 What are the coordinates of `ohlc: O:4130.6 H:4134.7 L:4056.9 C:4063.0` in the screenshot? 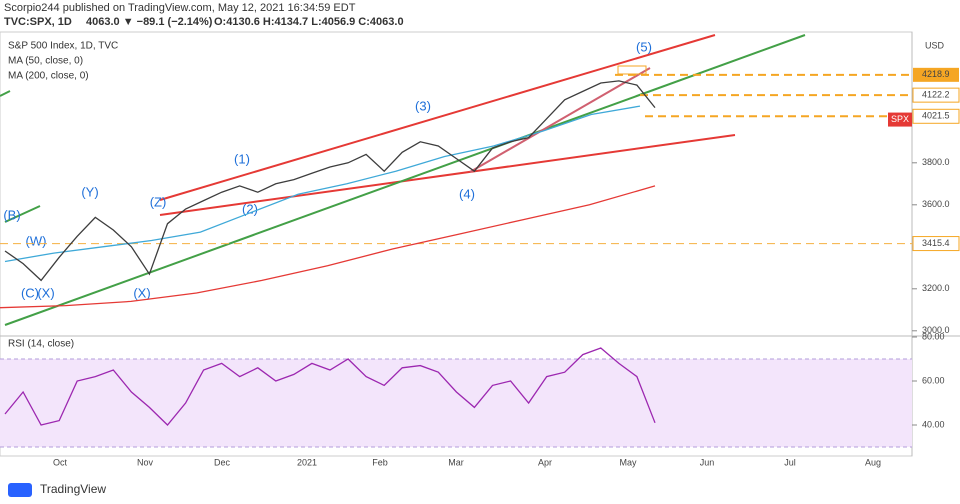 It's located at (309, 22).